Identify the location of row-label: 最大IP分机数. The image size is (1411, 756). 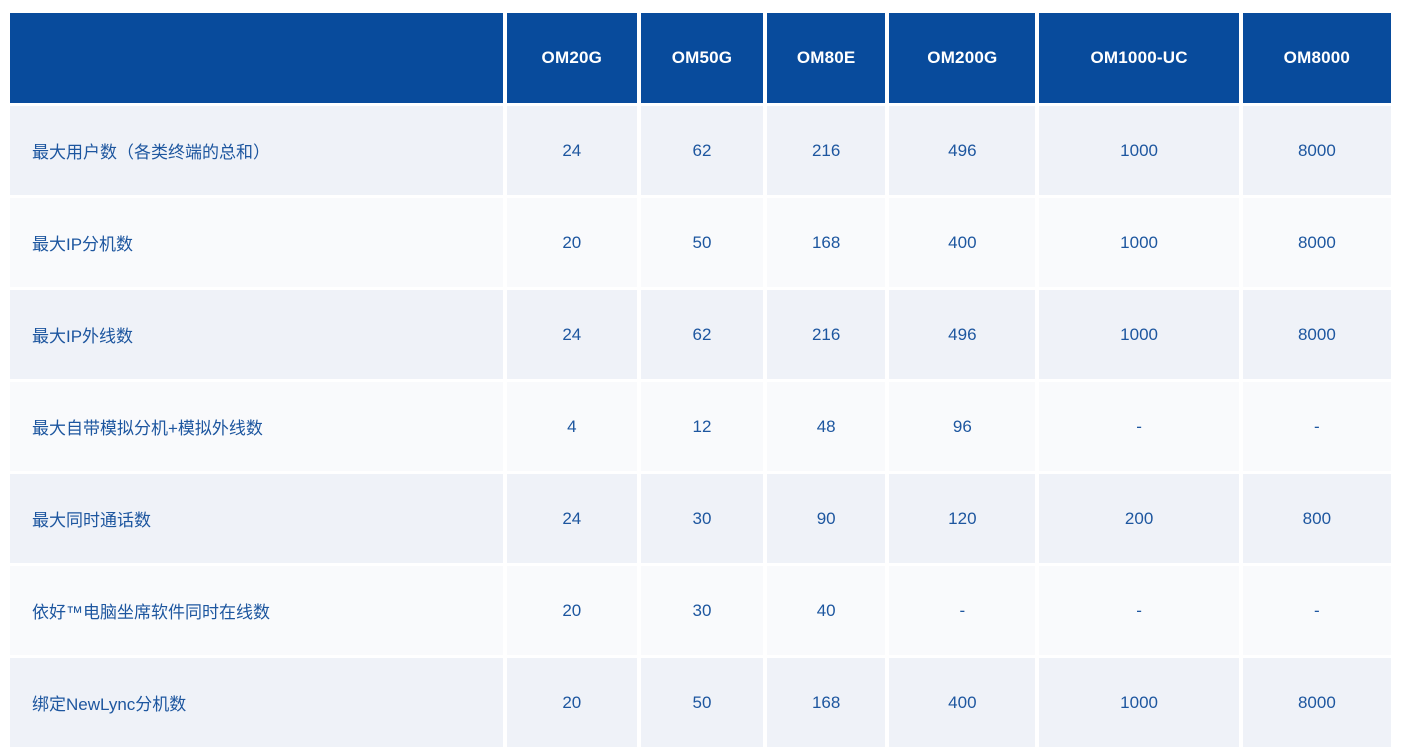
(256, 242).